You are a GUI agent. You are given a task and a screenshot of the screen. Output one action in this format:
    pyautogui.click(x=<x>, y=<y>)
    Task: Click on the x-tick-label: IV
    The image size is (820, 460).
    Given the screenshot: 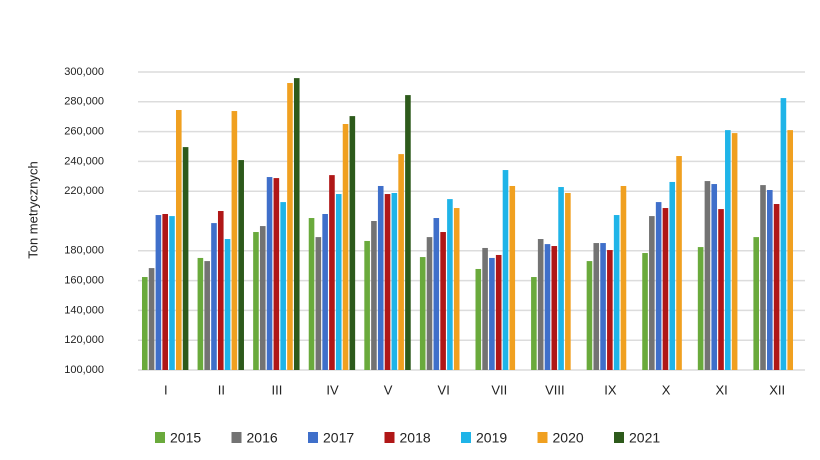 What is the action you would take?
    pyautogui.click(x=332, y=389)
    